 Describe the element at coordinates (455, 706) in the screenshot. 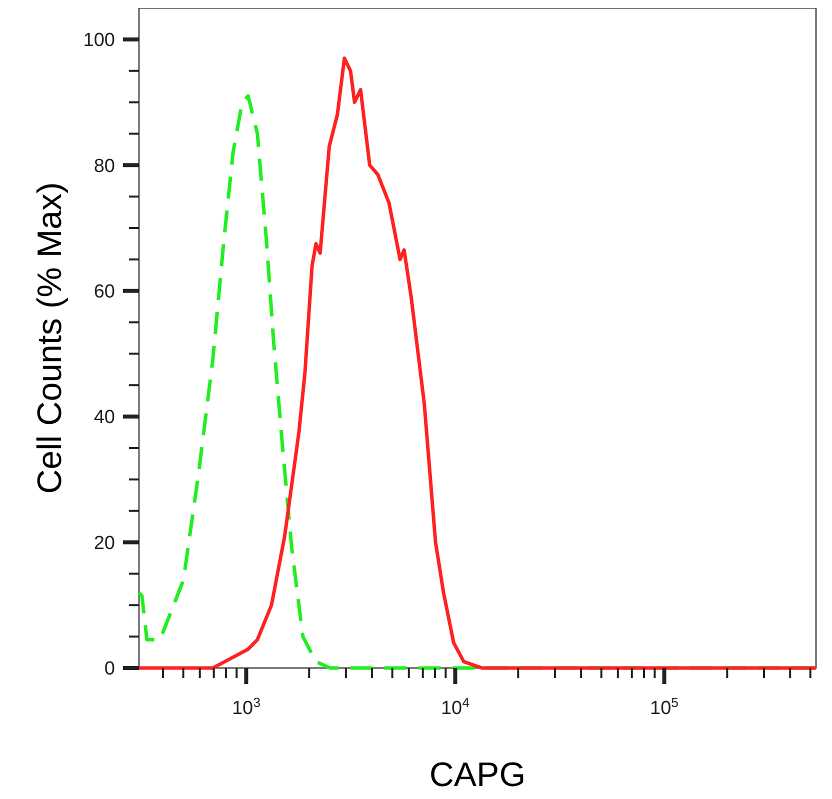

I see `x-tick-label: 10$^{4}$` at that location.